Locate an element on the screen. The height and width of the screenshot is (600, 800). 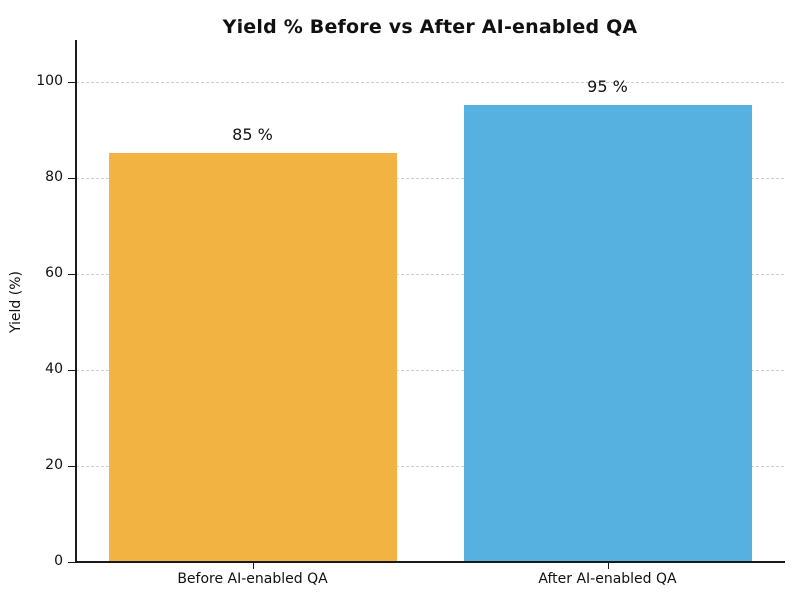
chart-title: Yield % Before vs After AI-enabled QA is located at coordinates (430, 27).